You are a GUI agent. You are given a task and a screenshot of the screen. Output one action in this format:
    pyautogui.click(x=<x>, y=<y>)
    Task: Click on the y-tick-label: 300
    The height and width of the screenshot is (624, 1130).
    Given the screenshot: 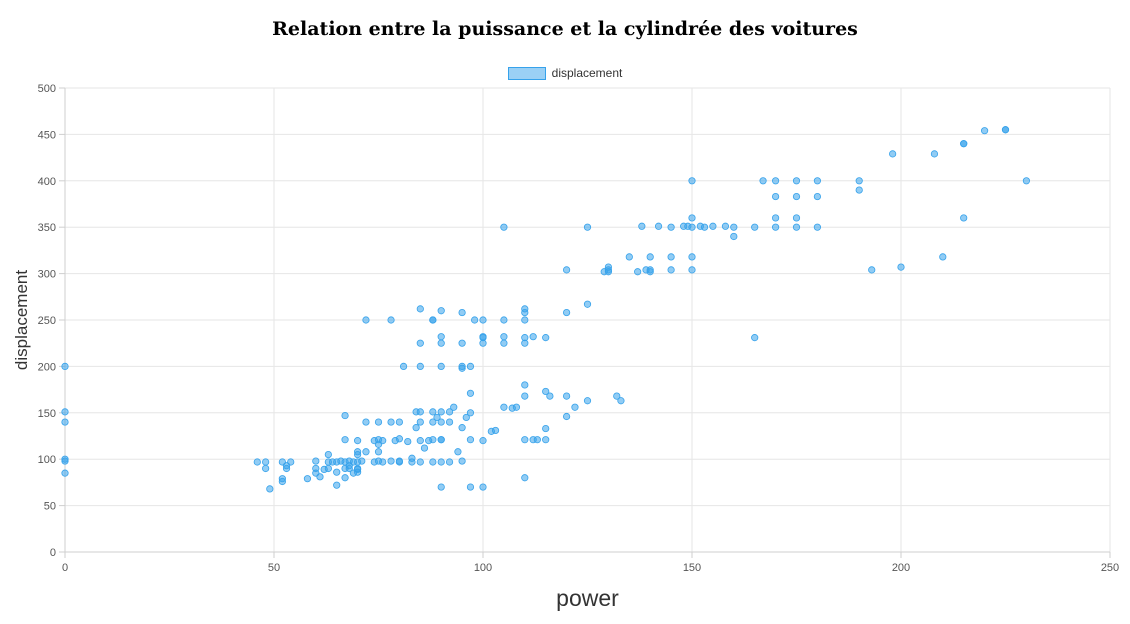 What is the action you would take?
    pyautogui.click(x=47, y=275)
    